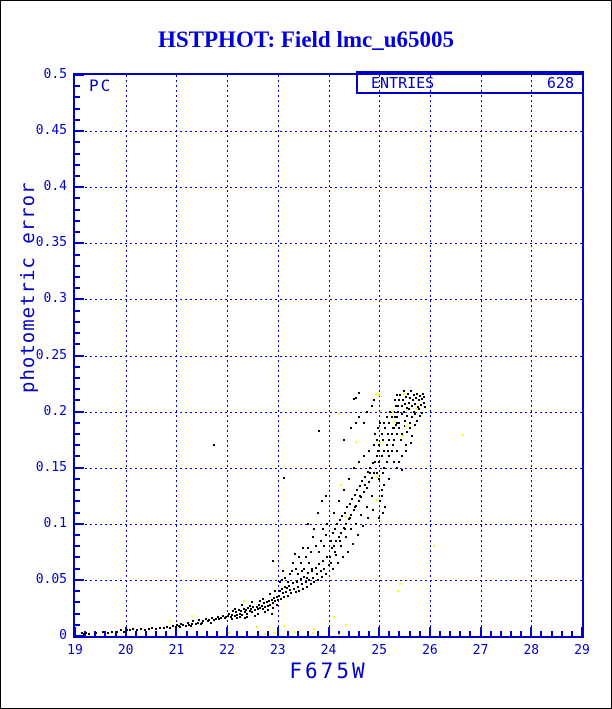 The height and width of the screenshot is (709, 612). What do you see at coordinates (379, 631) in the screenshot?
I see `x-major-tick` at bounding box center [379, 631].